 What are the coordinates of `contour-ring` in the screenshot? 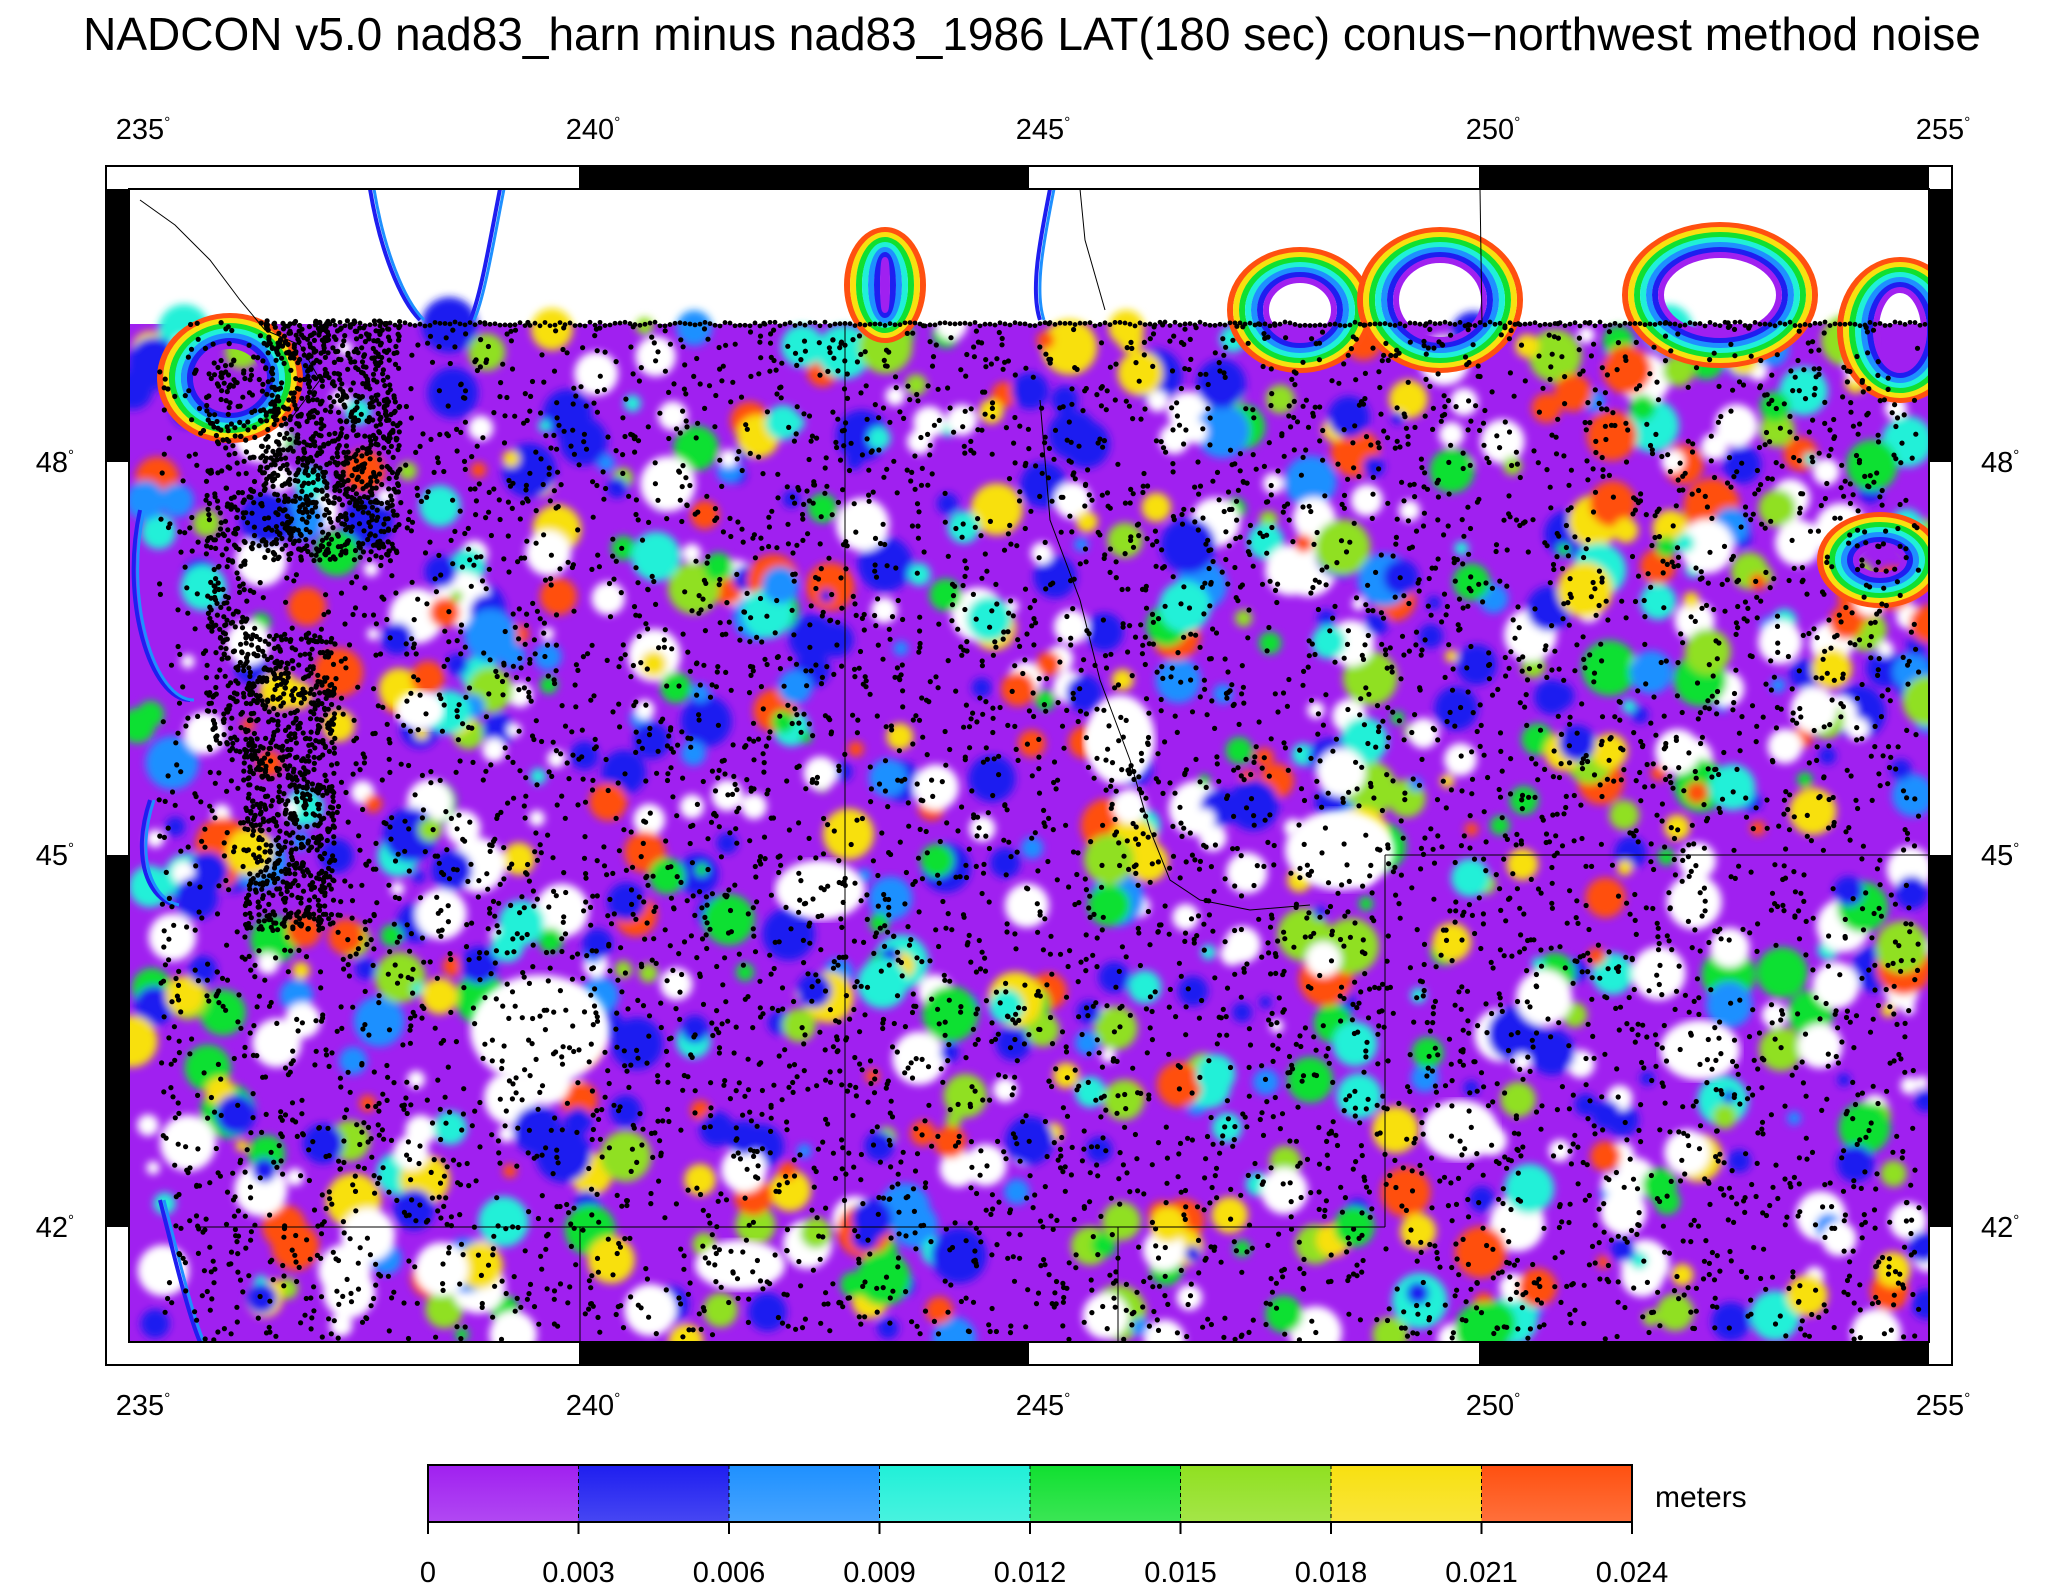 It's located at (885, 285).